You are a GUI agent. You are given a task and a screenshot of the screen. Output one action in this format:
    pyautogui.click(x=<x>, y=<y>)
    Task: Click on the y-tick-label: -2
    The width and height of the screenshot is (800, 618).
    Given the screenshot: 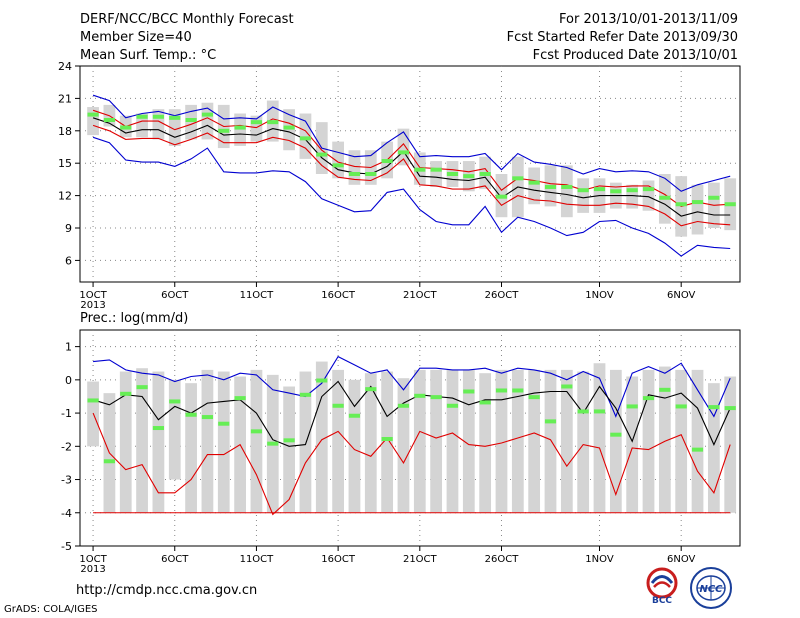 What is the action you would take?
    pyautogui.click(x=66, y=446)
    